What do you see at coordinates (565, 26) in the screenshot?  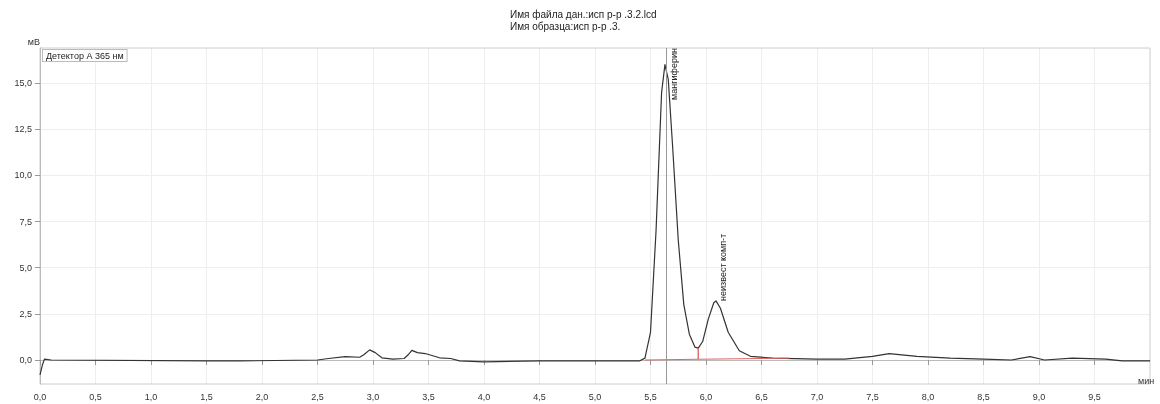 I see `chart-subtitle: Имя образца:исп р-р .3.` at bounding box center [565, 26].